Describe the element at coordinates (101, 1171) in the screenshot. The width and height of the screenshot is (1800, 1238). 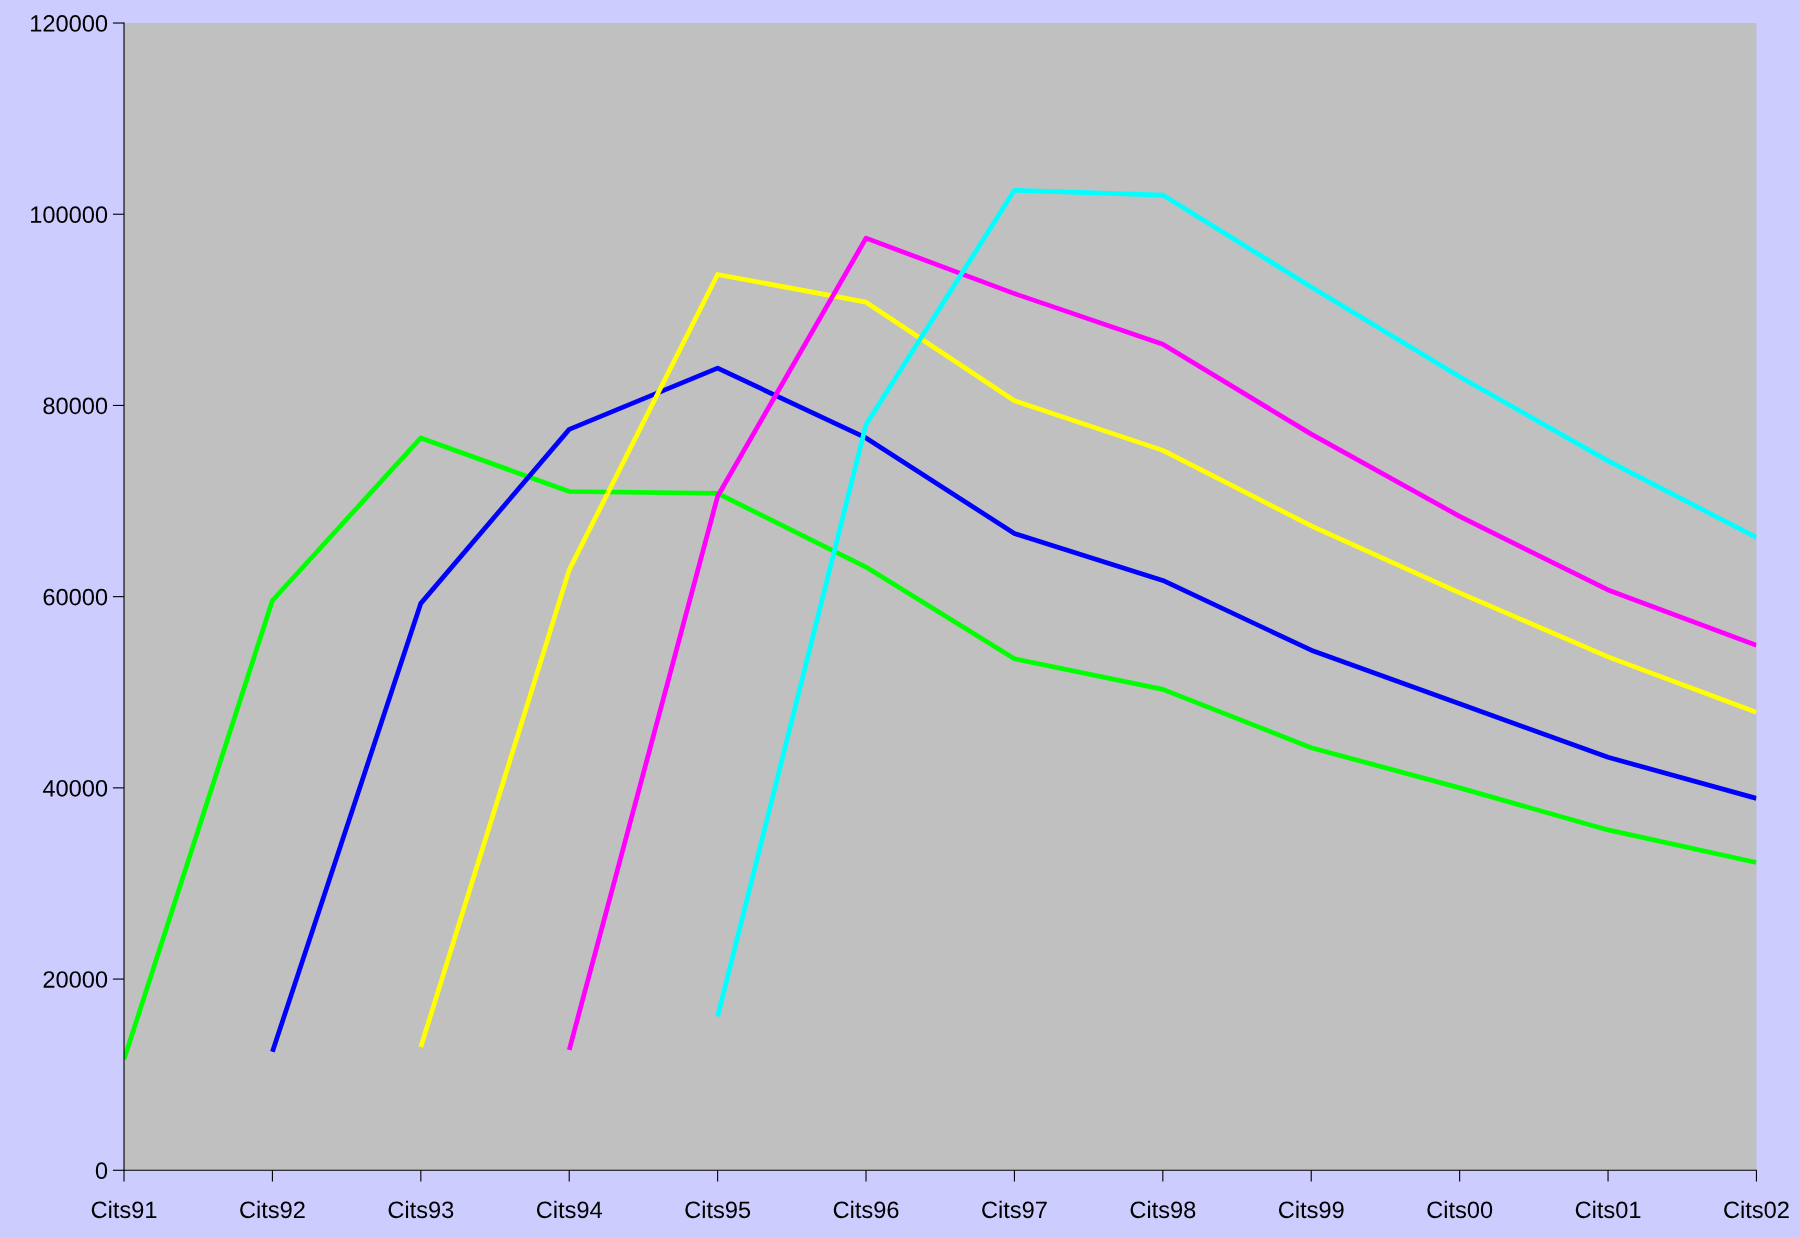
I see `y-tick-label: 0` at that location.